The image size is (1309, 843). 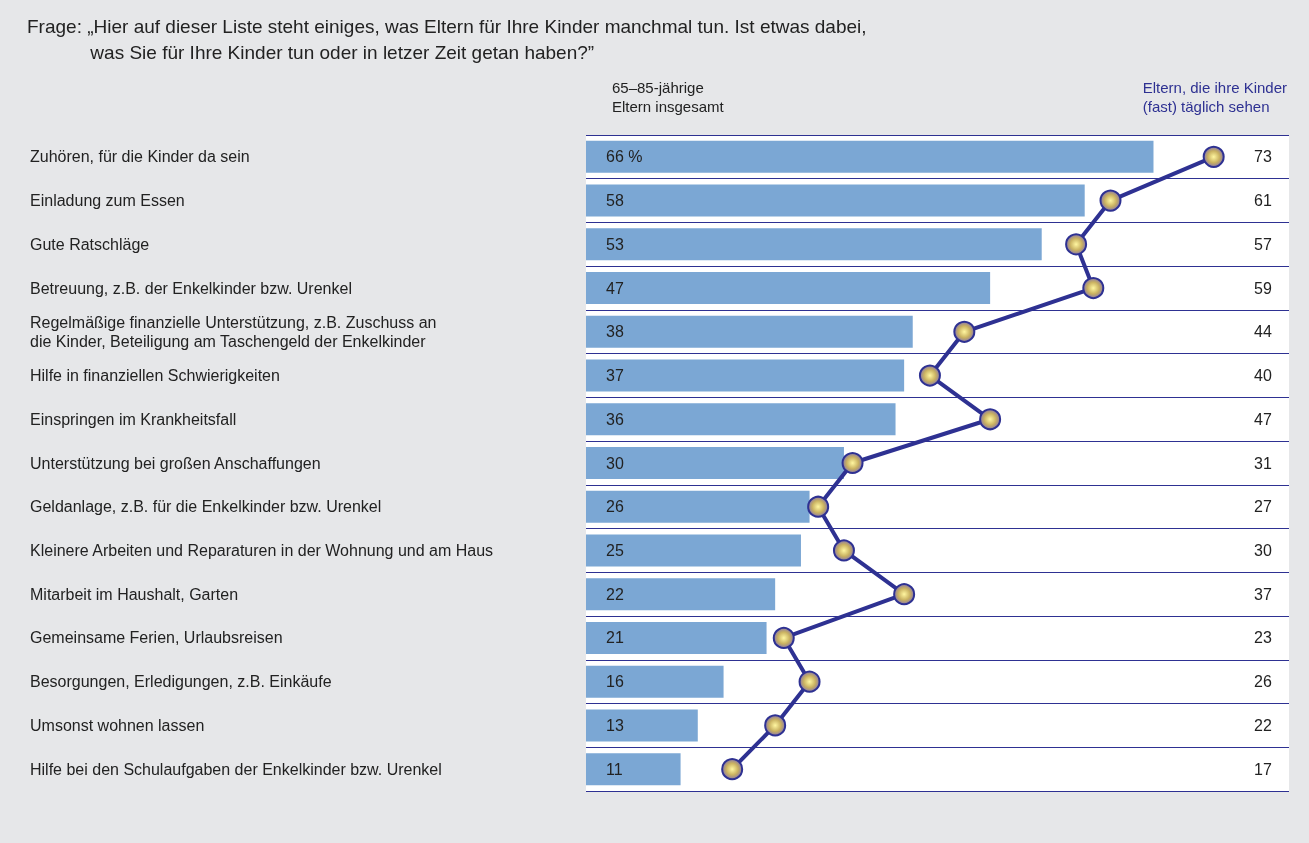 What do you see at coordinates (614, 769) in the screenshot?
I see `data-label: 11` at bounding box center [614, 769].